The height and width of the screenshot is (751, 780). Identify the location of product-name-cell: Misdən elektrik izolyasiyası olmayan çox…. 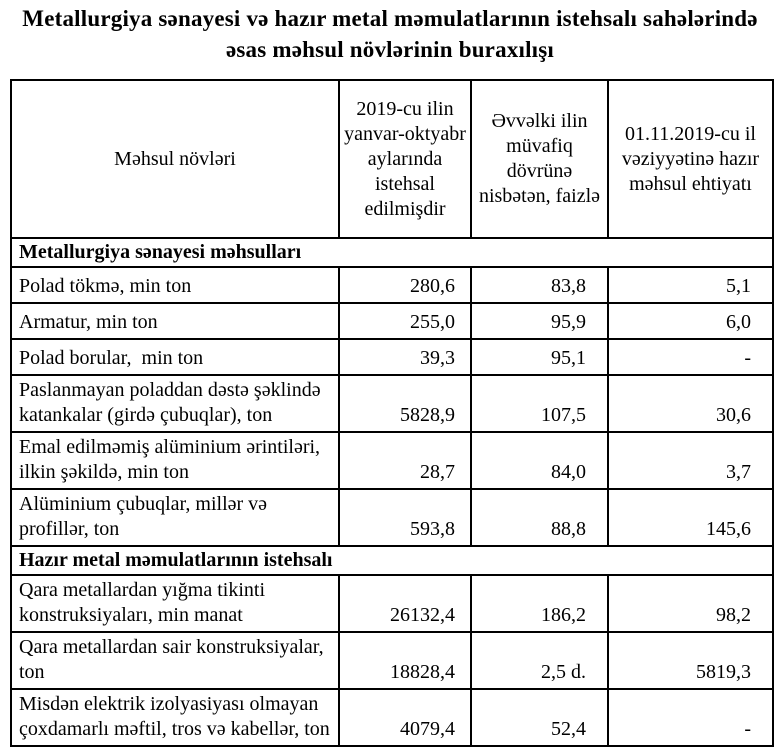
(175, 717).